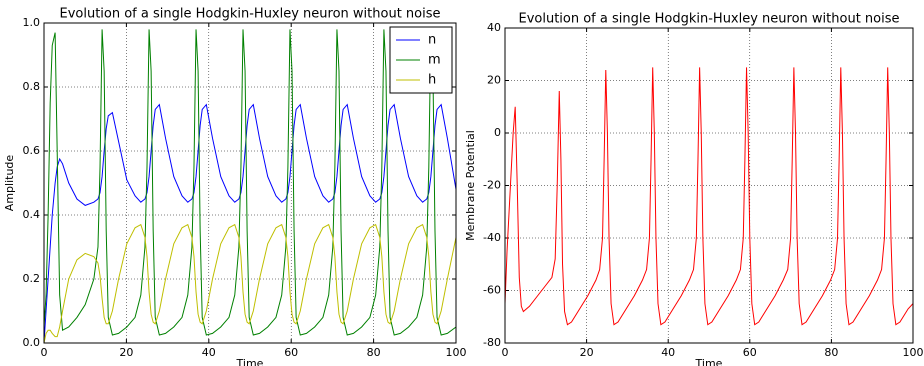  What do you see at coordinates (432, 40) in the screenshot?
I see `legend-label: n` at bounding box center [432, 40].